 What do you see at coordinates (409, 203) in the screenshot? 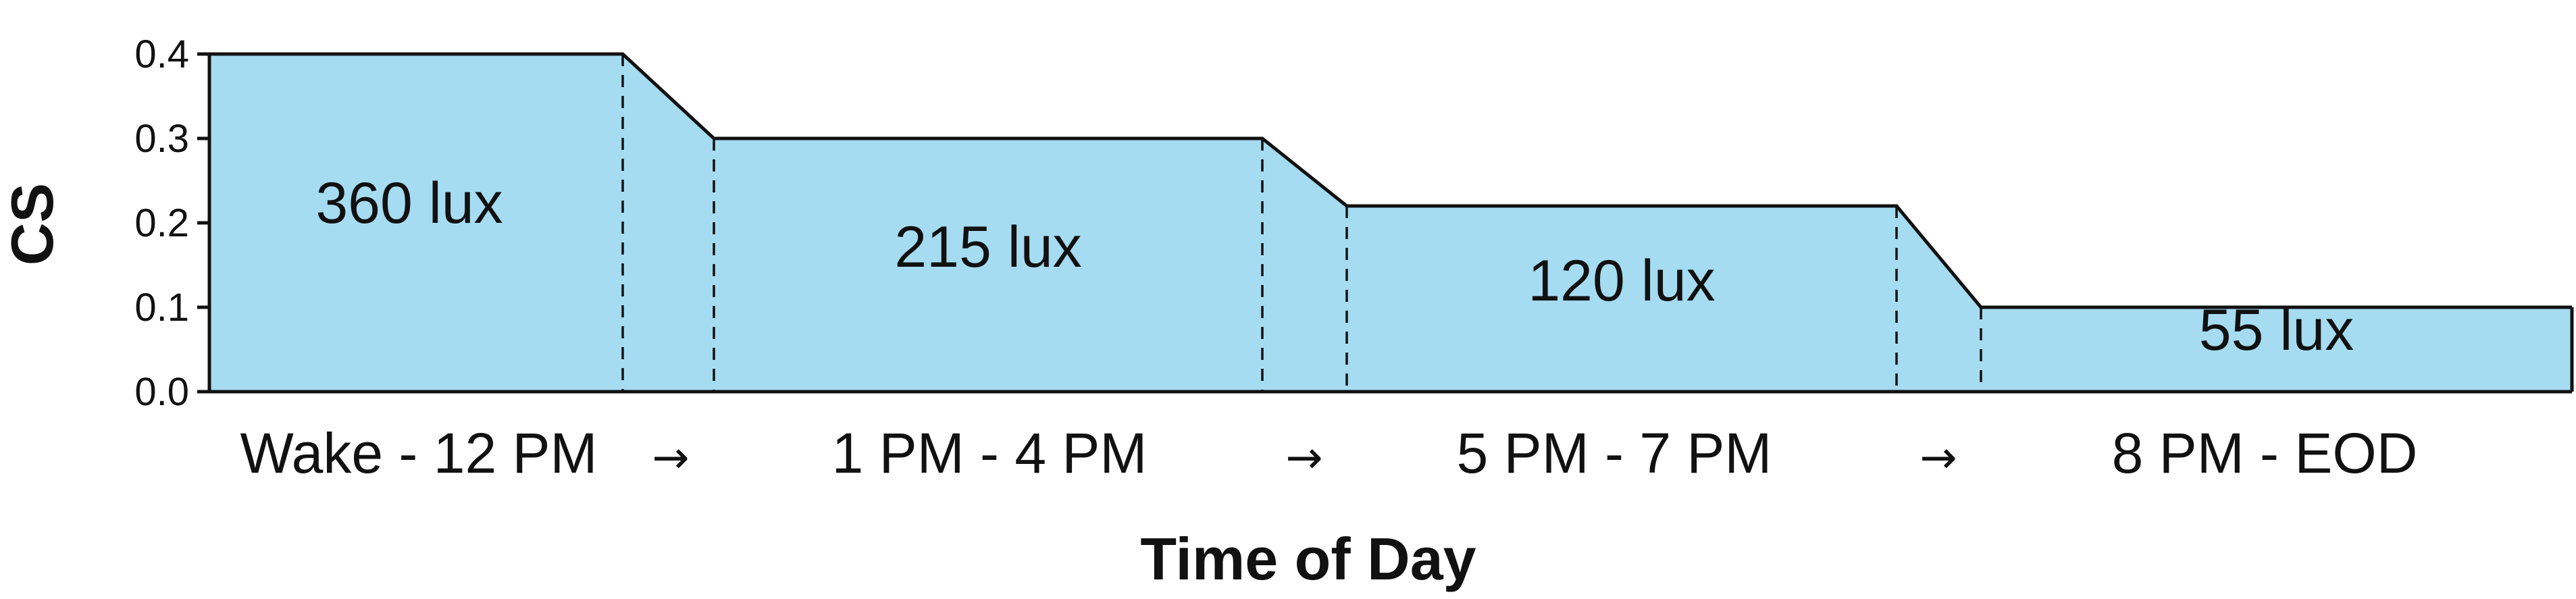
I see `lux-label: 360 lux` at bounding box center [409, 203].